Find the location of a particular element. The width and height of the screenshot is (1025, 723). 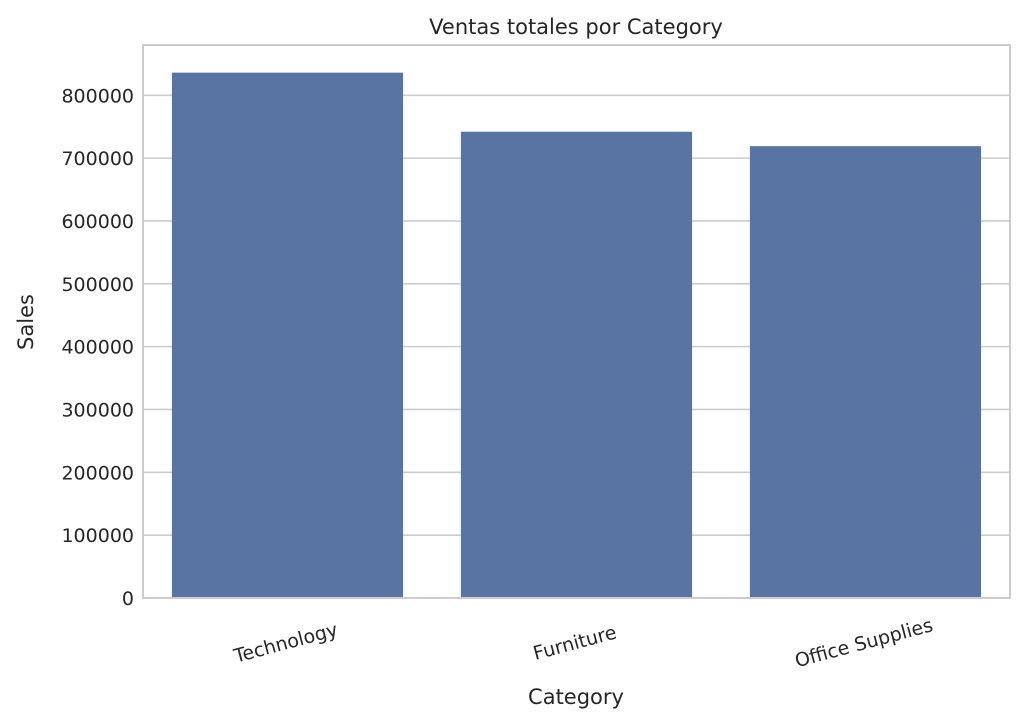

y-axis-title: Sales is located at coordinates (26, 322).